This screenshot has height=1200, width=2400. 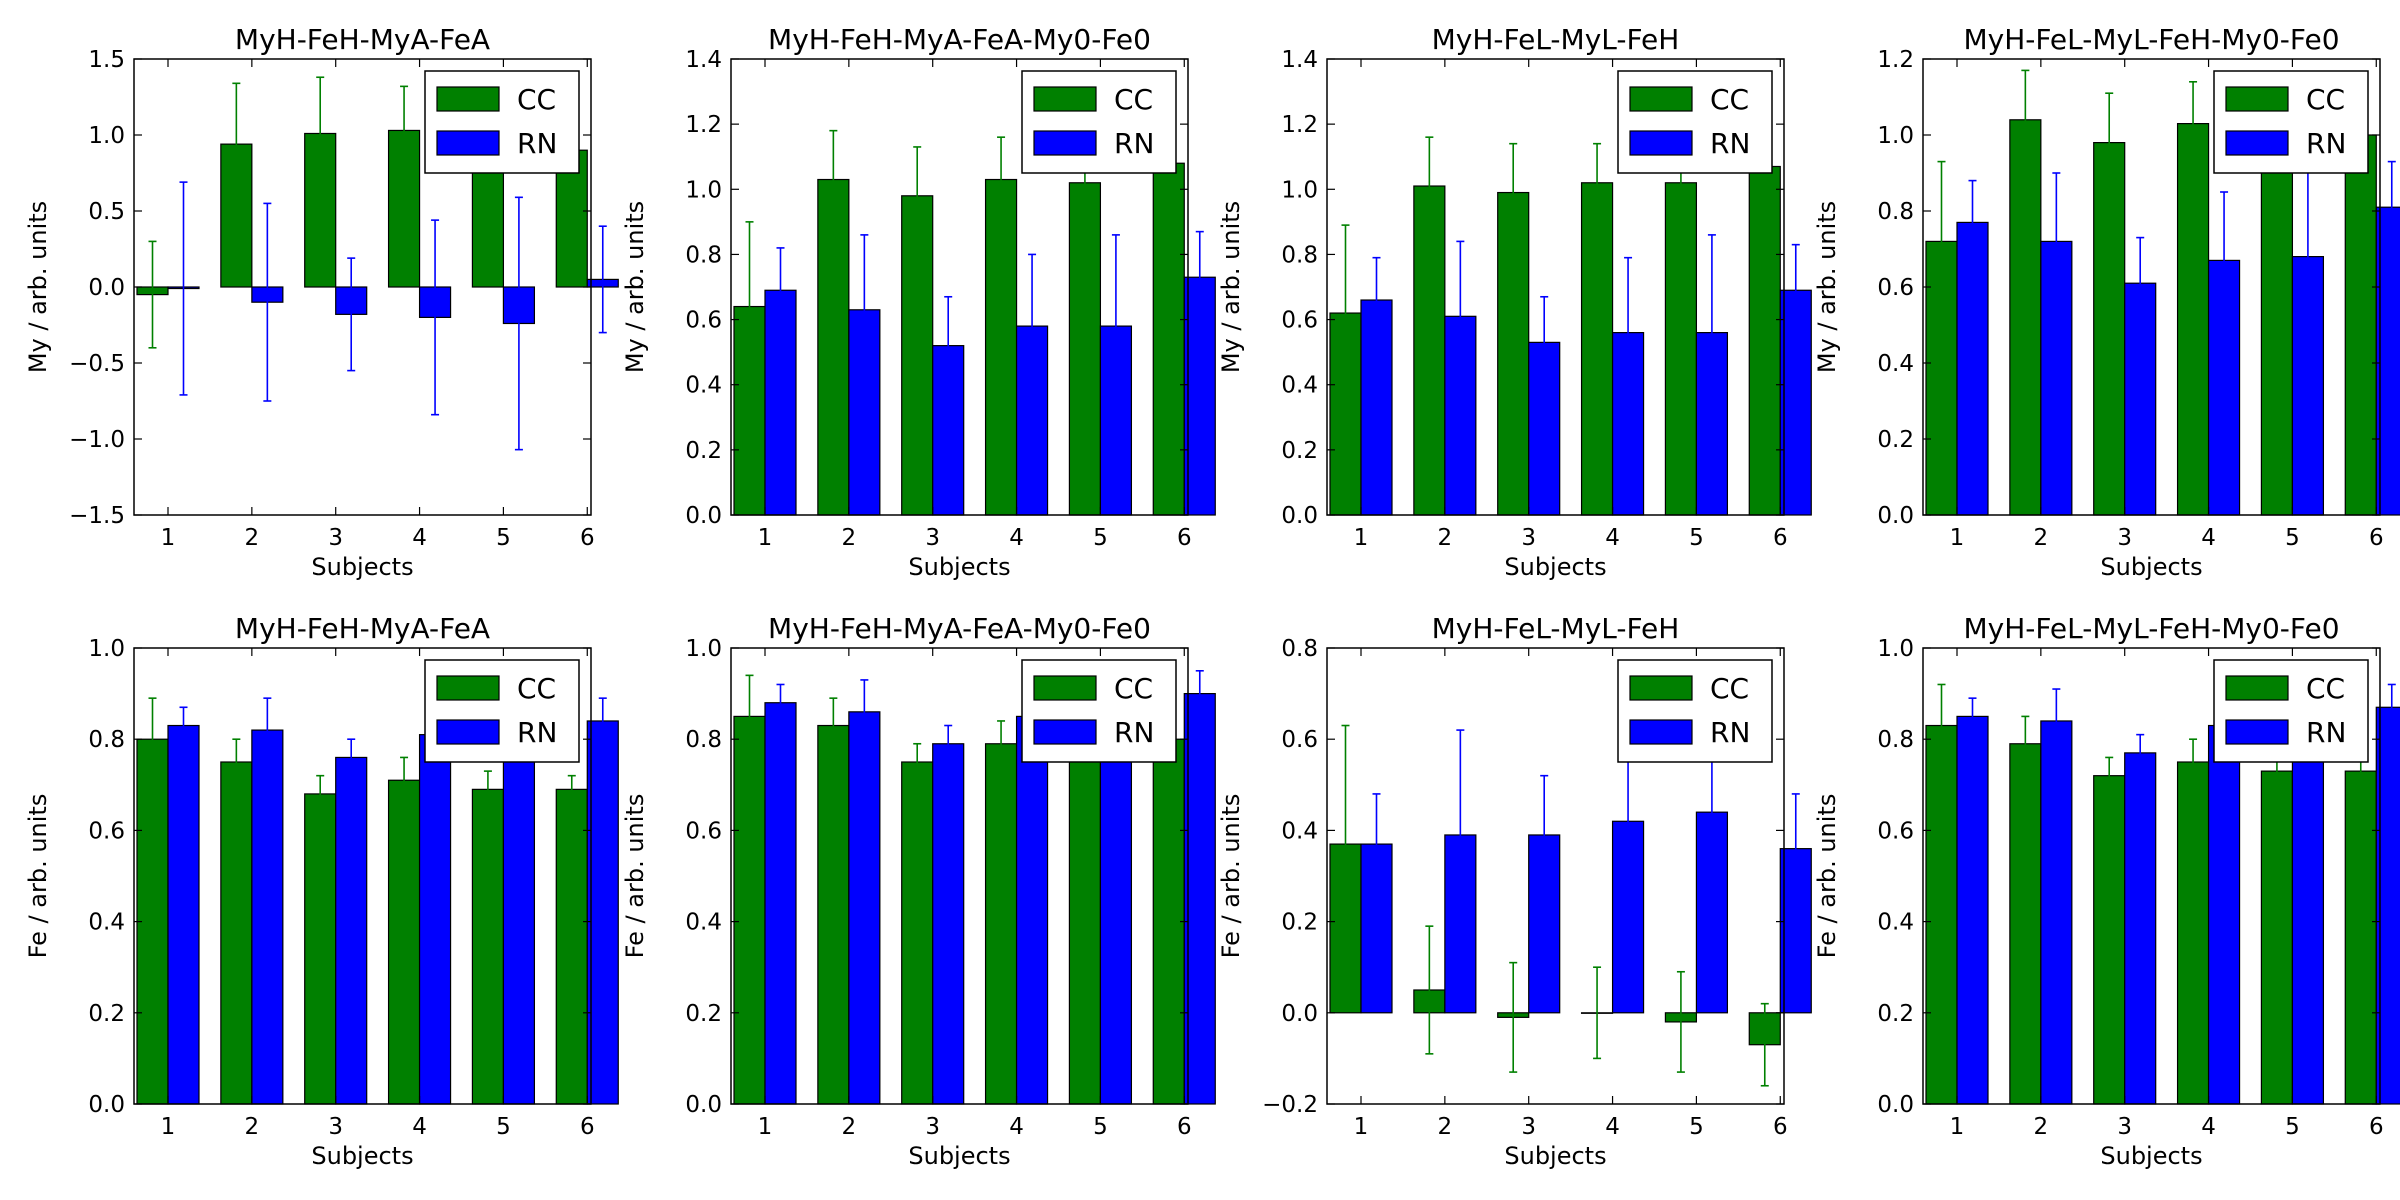 What do you see at coordinates (106, 60) in the screenshot?
I see `ytick-label: 1.5` at bounding box center [106, 60].